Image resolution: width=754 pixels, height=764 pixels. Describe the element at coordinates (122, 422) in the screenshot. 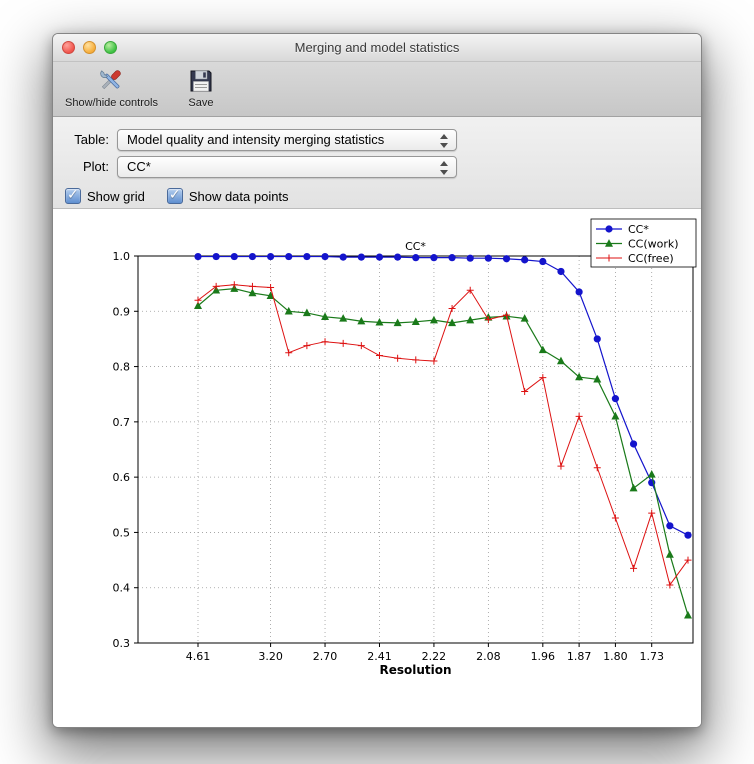

I see `svg-text: 0.7` at that location.